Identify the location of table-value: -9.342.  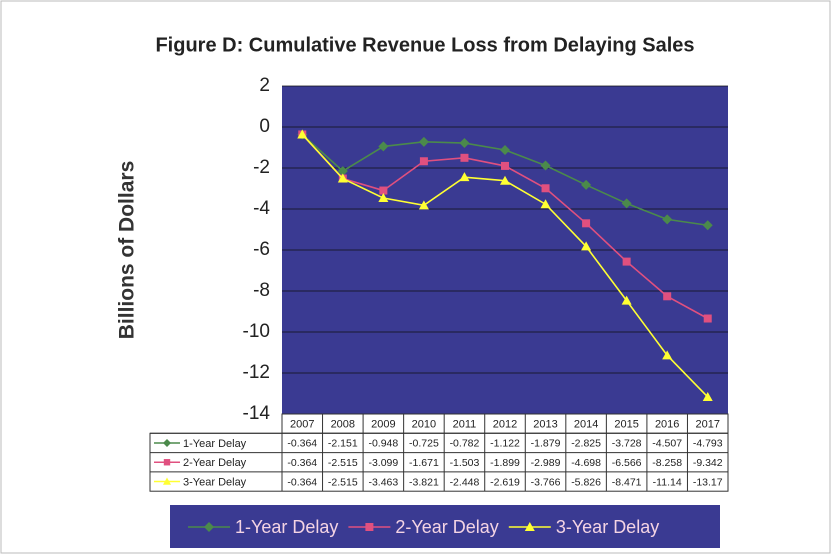
(708, 463).